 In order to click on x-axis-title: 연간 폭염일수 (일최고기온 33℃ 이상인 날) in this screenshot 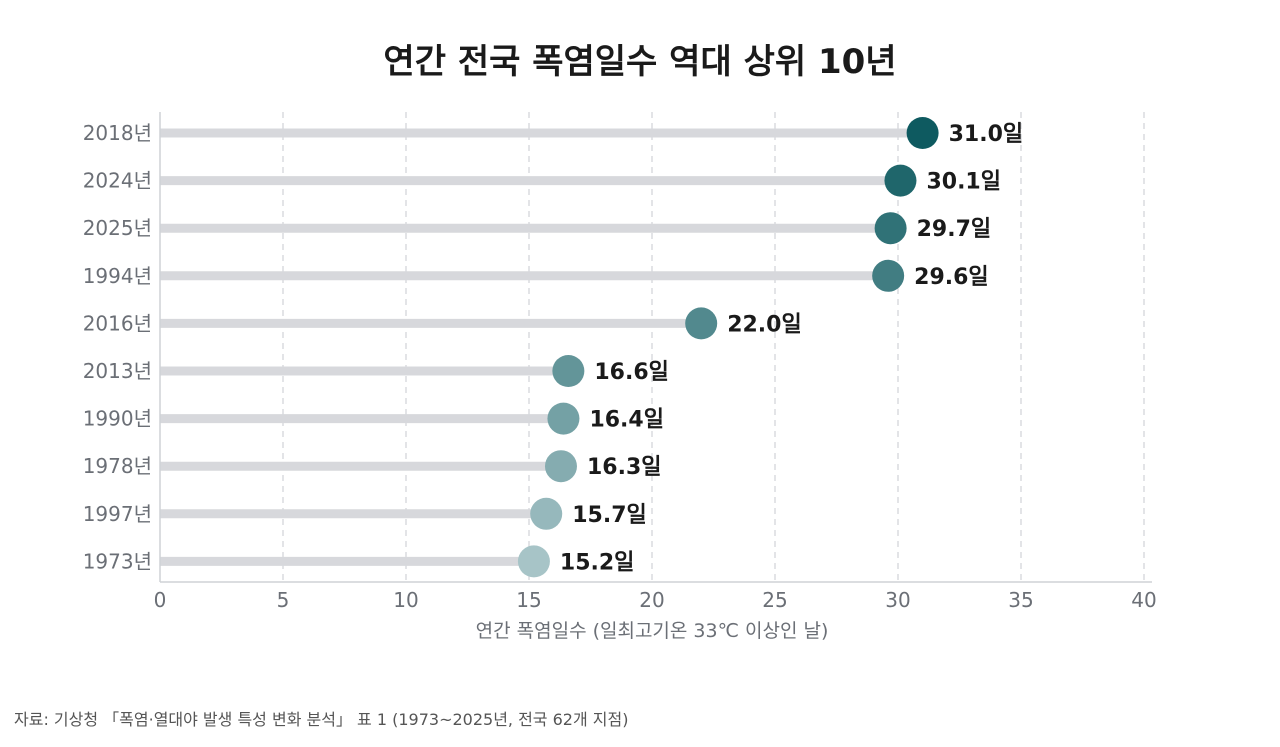, I will do `click(652, 631)`.